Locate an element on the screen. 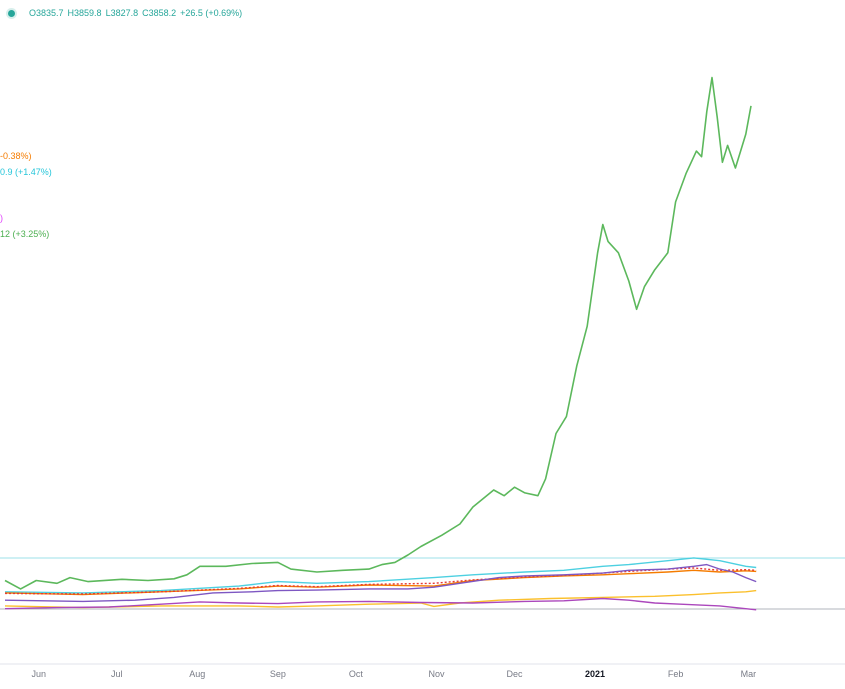 This screenshot has width=845, height=689. x-tick-label: Sep is located at coordinates (278, 674).